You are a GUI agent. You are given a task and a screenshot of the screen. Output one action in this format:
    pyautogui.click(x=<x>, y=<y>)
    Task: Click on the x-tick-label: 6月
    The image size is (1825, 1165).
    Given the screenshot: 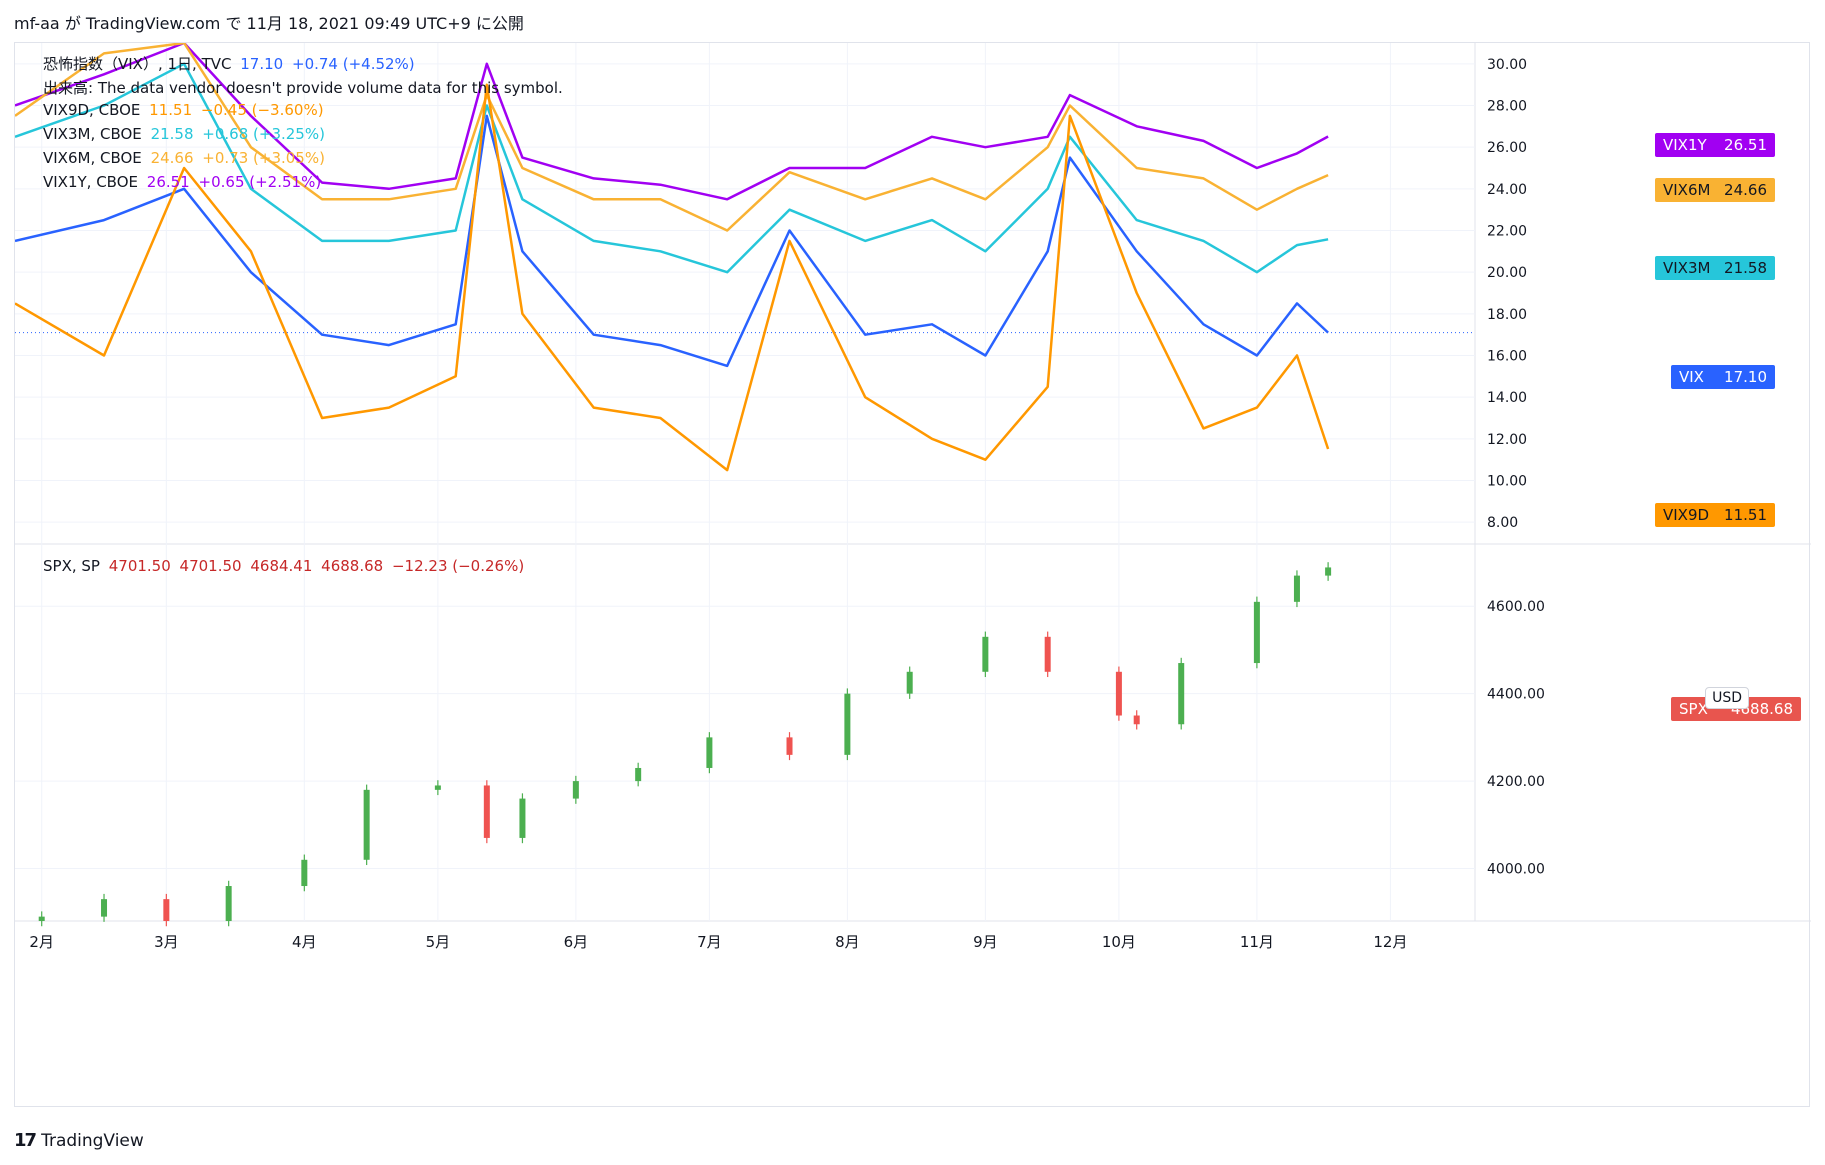 What is the action you would take?
    pyautogui.click(x=576, y=942)
    